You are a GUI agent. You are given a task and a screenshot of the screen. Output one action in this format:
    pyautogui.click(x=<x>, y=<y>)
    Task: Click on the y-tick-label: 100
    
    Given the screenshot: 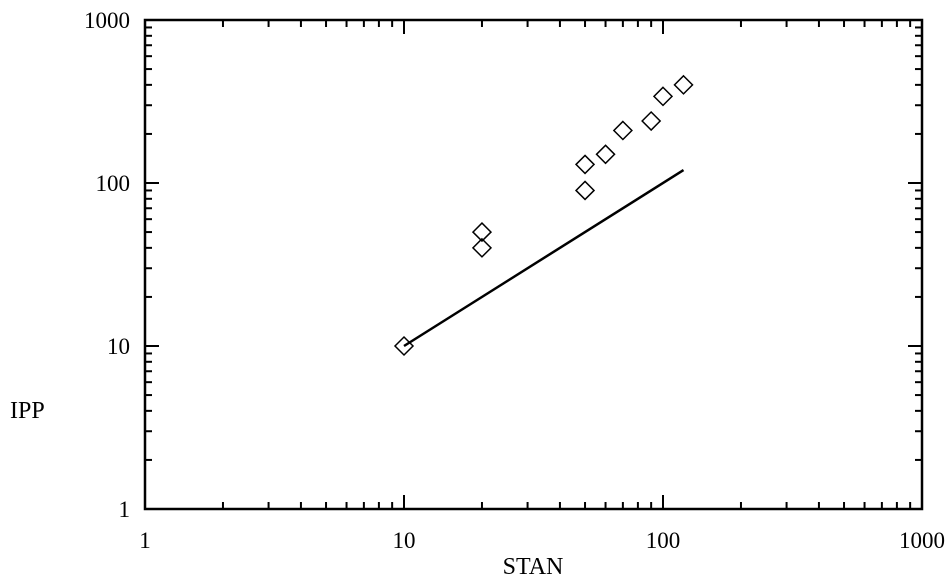 What is the action you would take?
    pyautogui.click(x=113, y=183)
    